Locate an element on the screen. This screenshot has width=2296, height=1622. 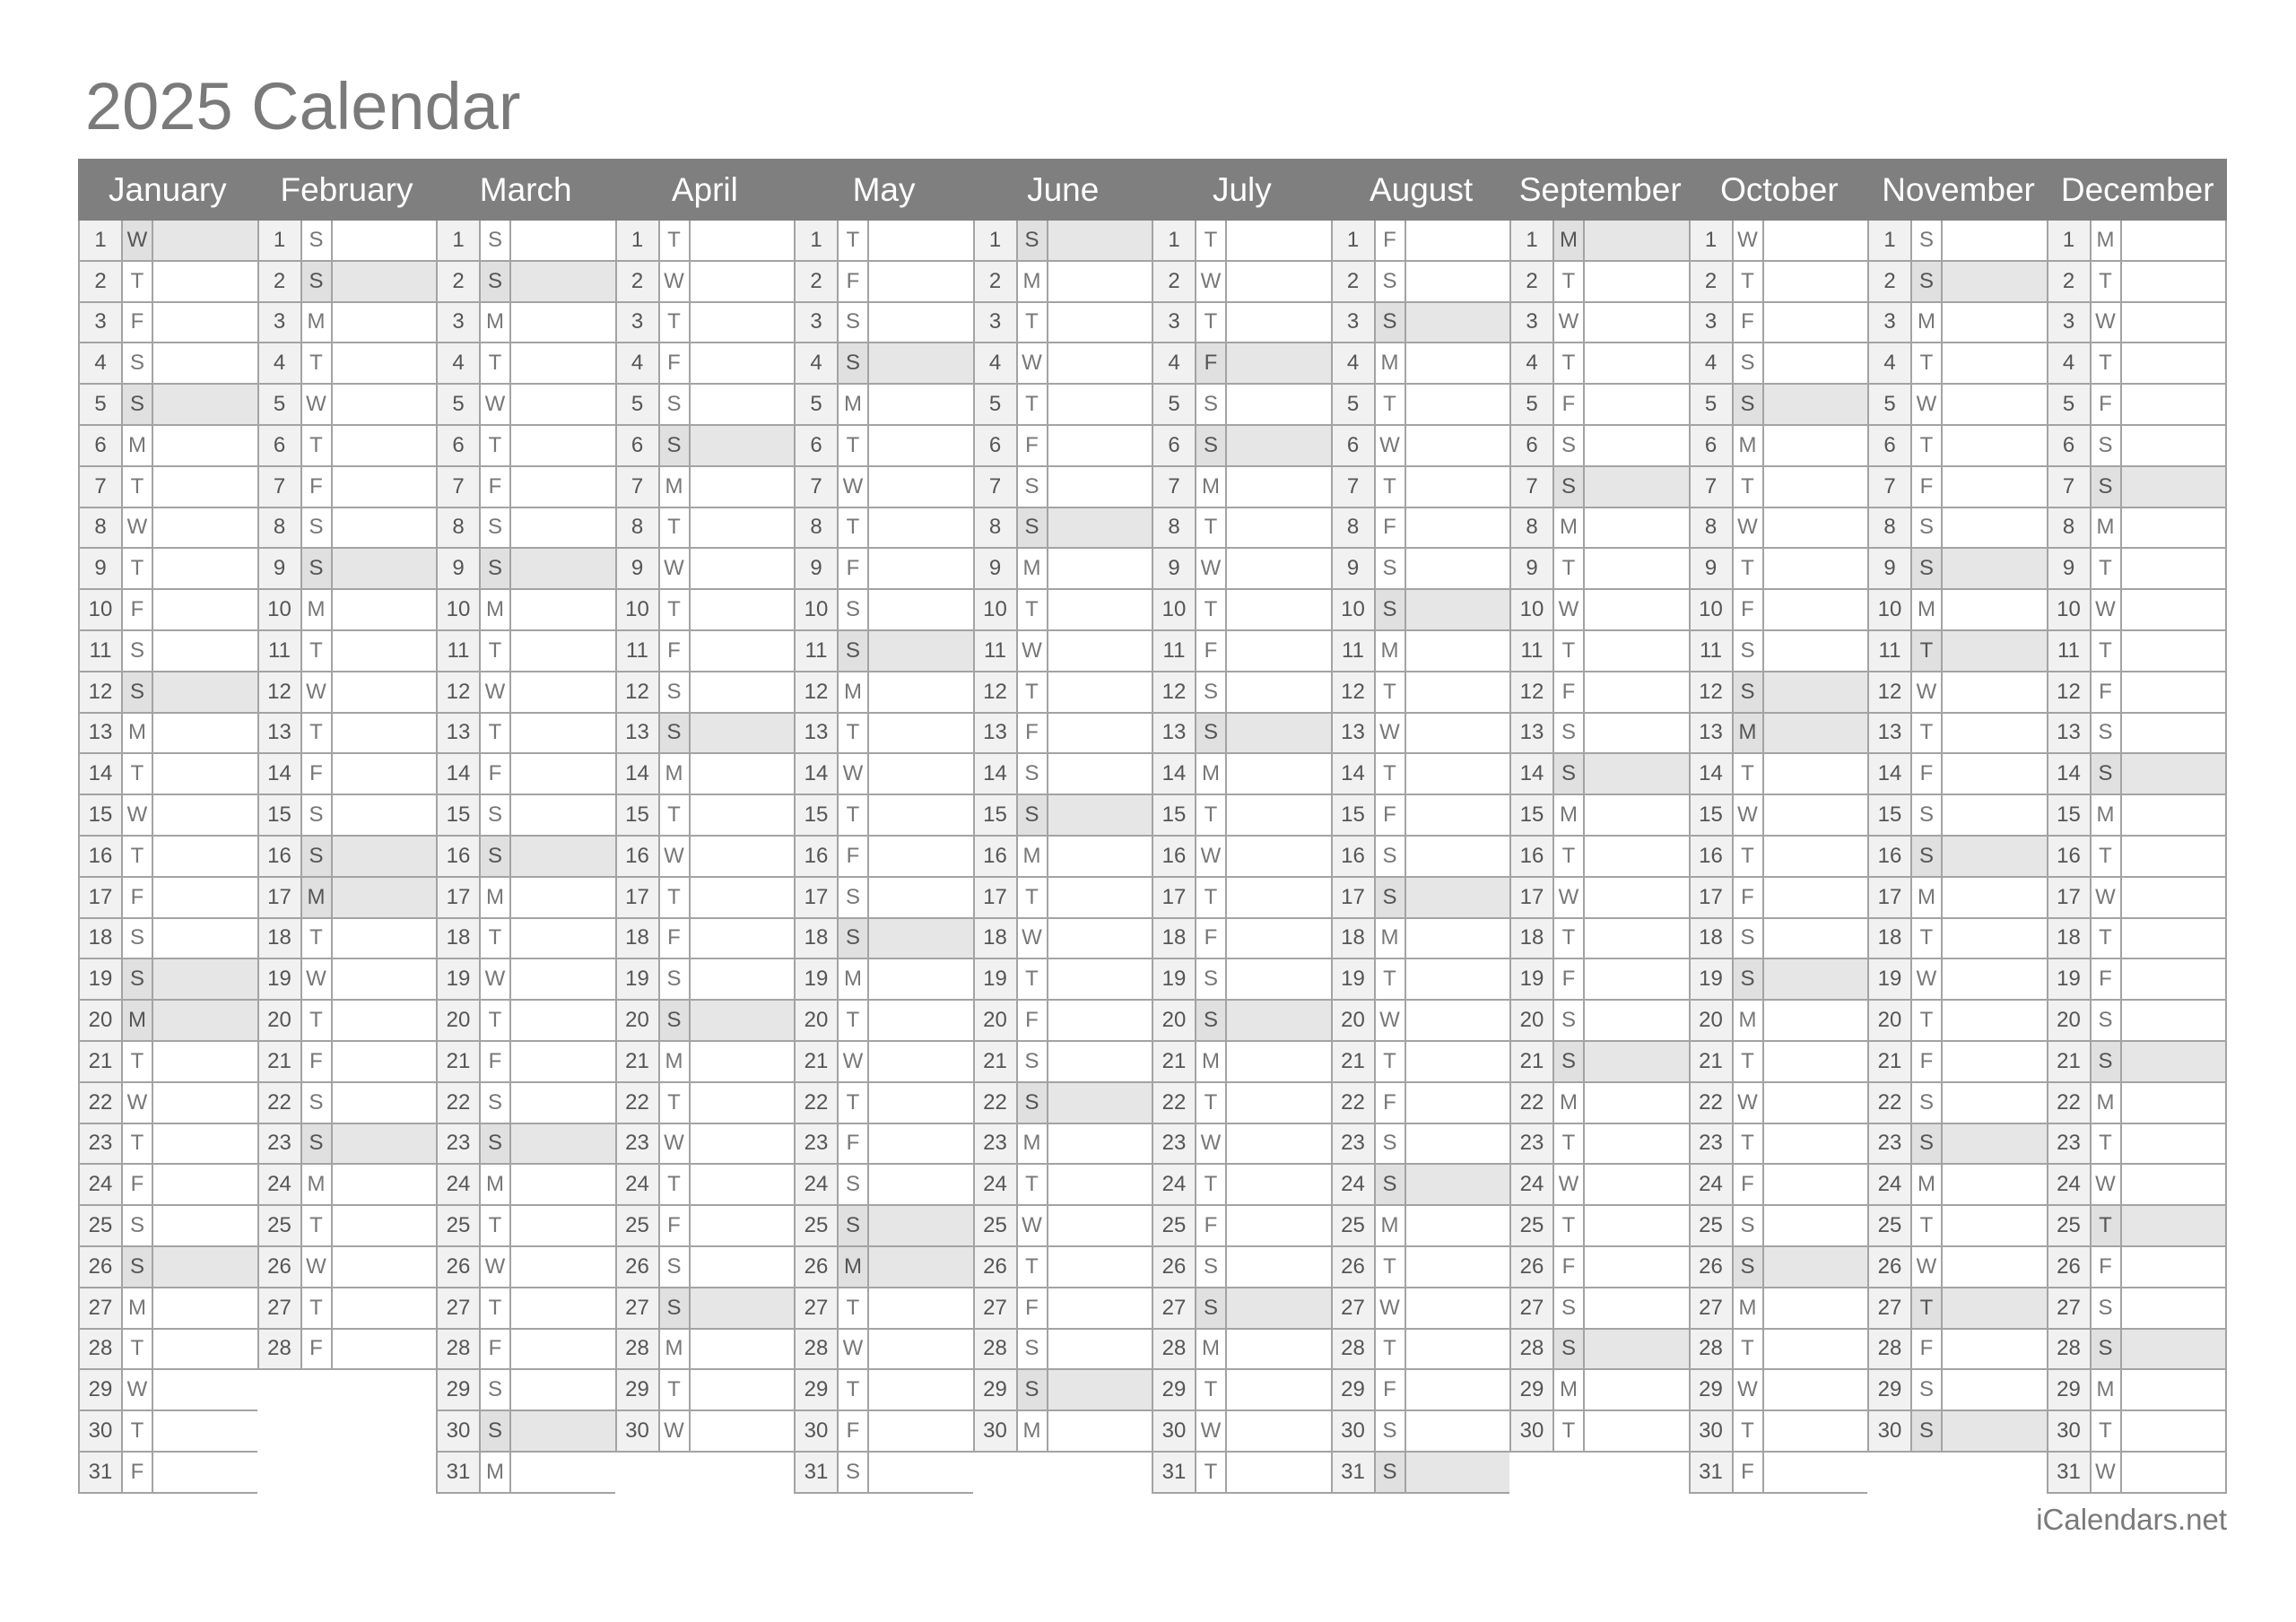
day-number: 31 is located at coordinates (1174, 1472).